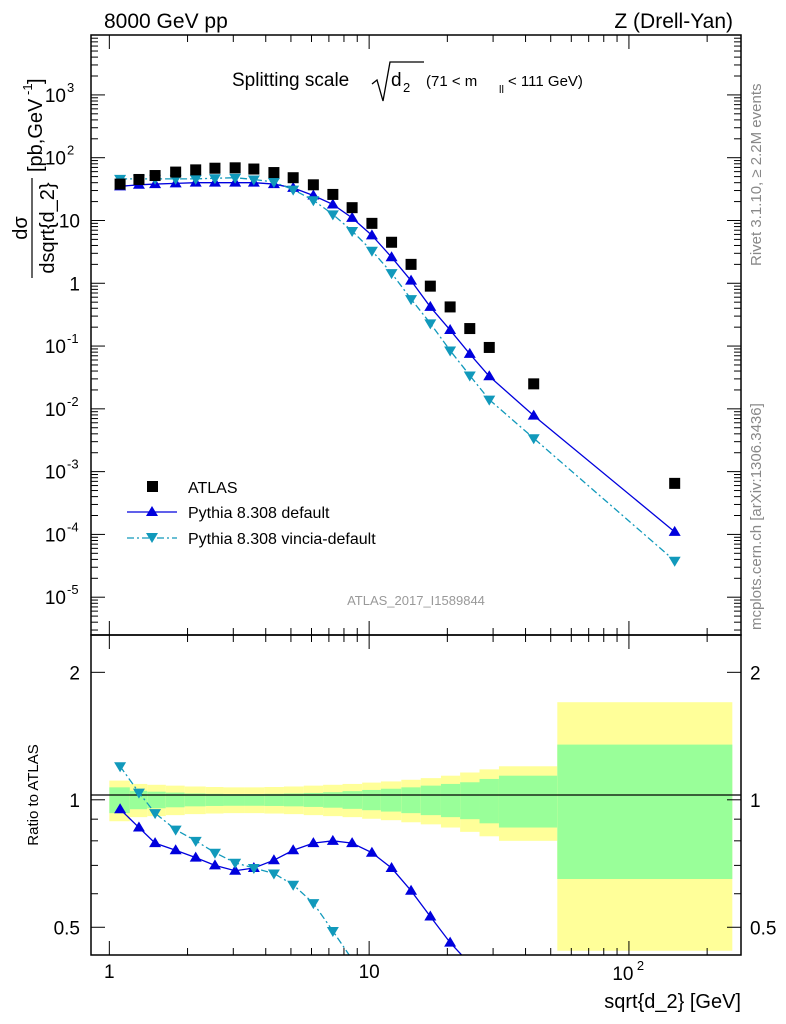 The width and height of the screenshot is (786, 1024). I want to click on ratio-y-tick-label: 0.5, so click(67, 928).